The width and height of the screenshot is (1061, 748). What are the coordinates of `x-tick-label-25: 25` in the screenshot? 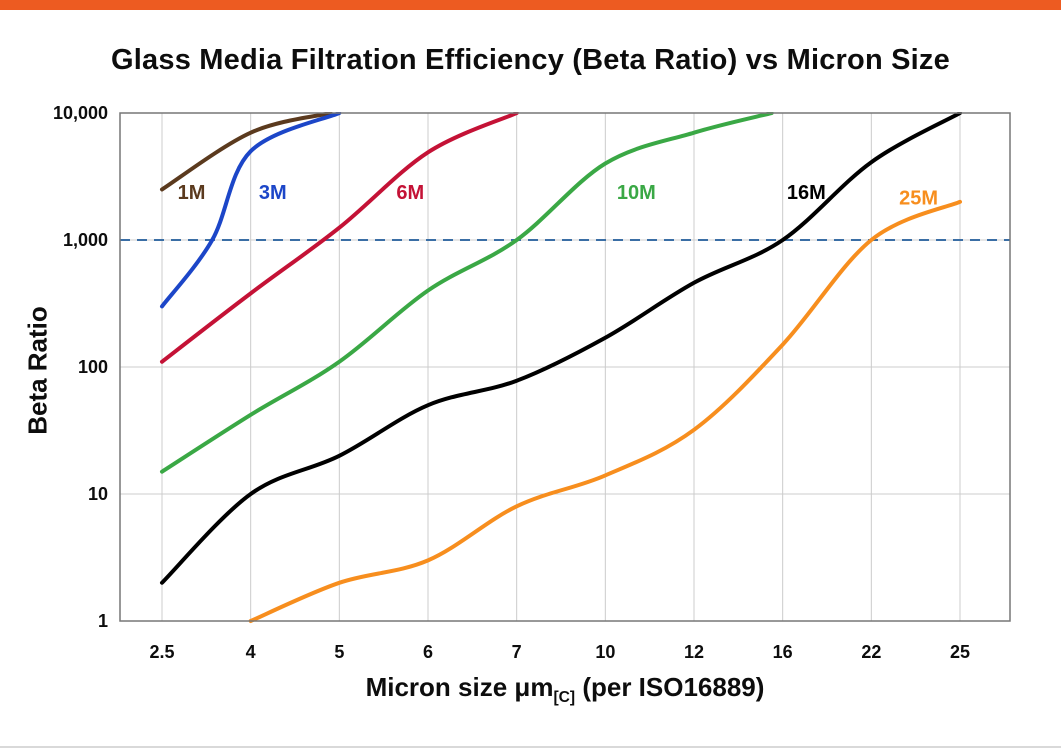 It's located at (960, 652).